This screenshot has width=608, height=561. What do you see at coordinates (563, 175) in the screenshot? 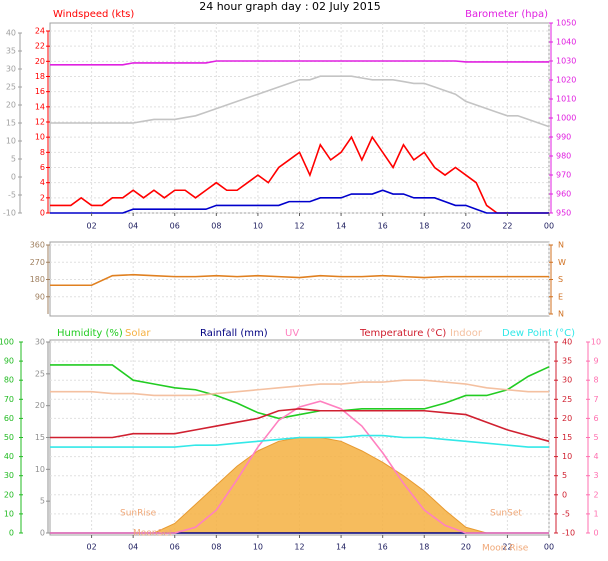
I see `y-tick-label: 970` at bounding box center [563, 175].